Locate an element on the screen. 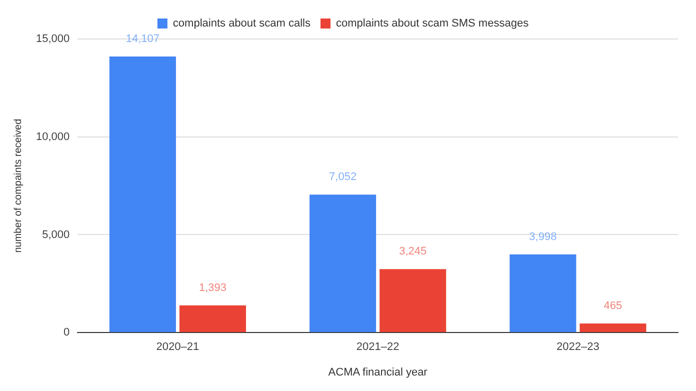  x-tick-label: 2022–23 is located at coordinates (578, 347).